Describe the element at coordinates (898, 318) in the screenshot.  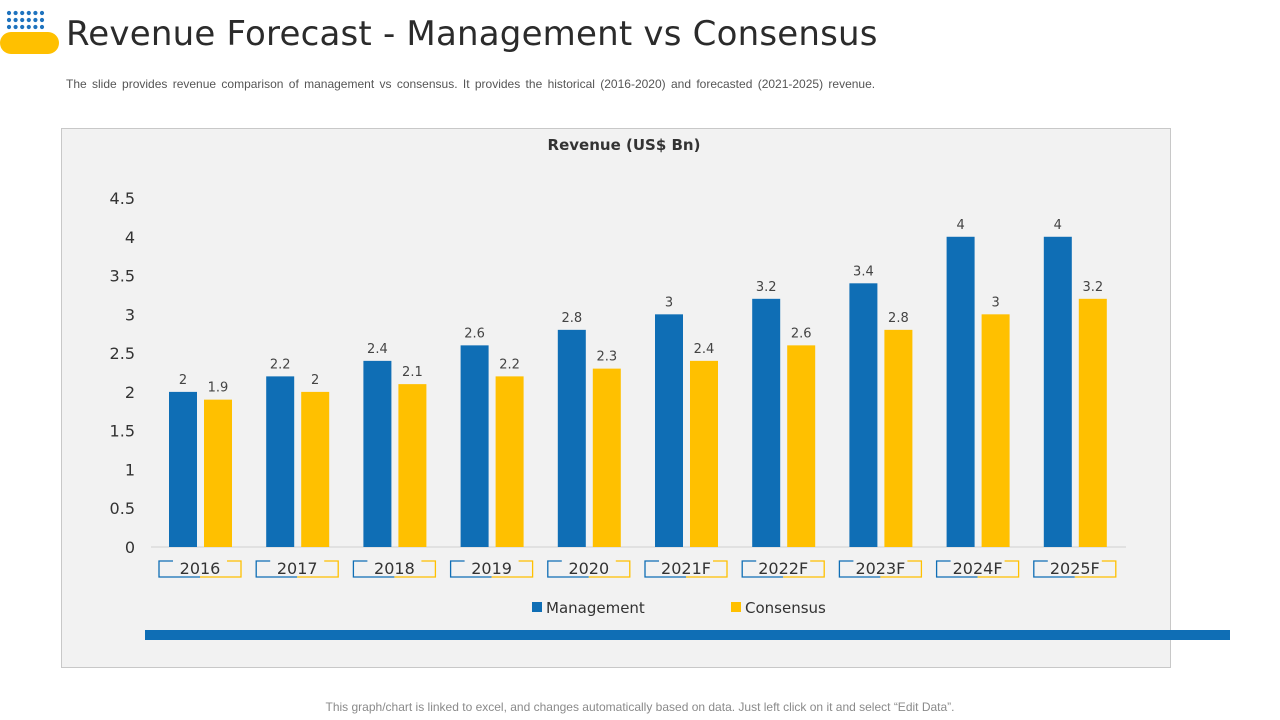
I see `data-label-consensus: 2.8` at that location.